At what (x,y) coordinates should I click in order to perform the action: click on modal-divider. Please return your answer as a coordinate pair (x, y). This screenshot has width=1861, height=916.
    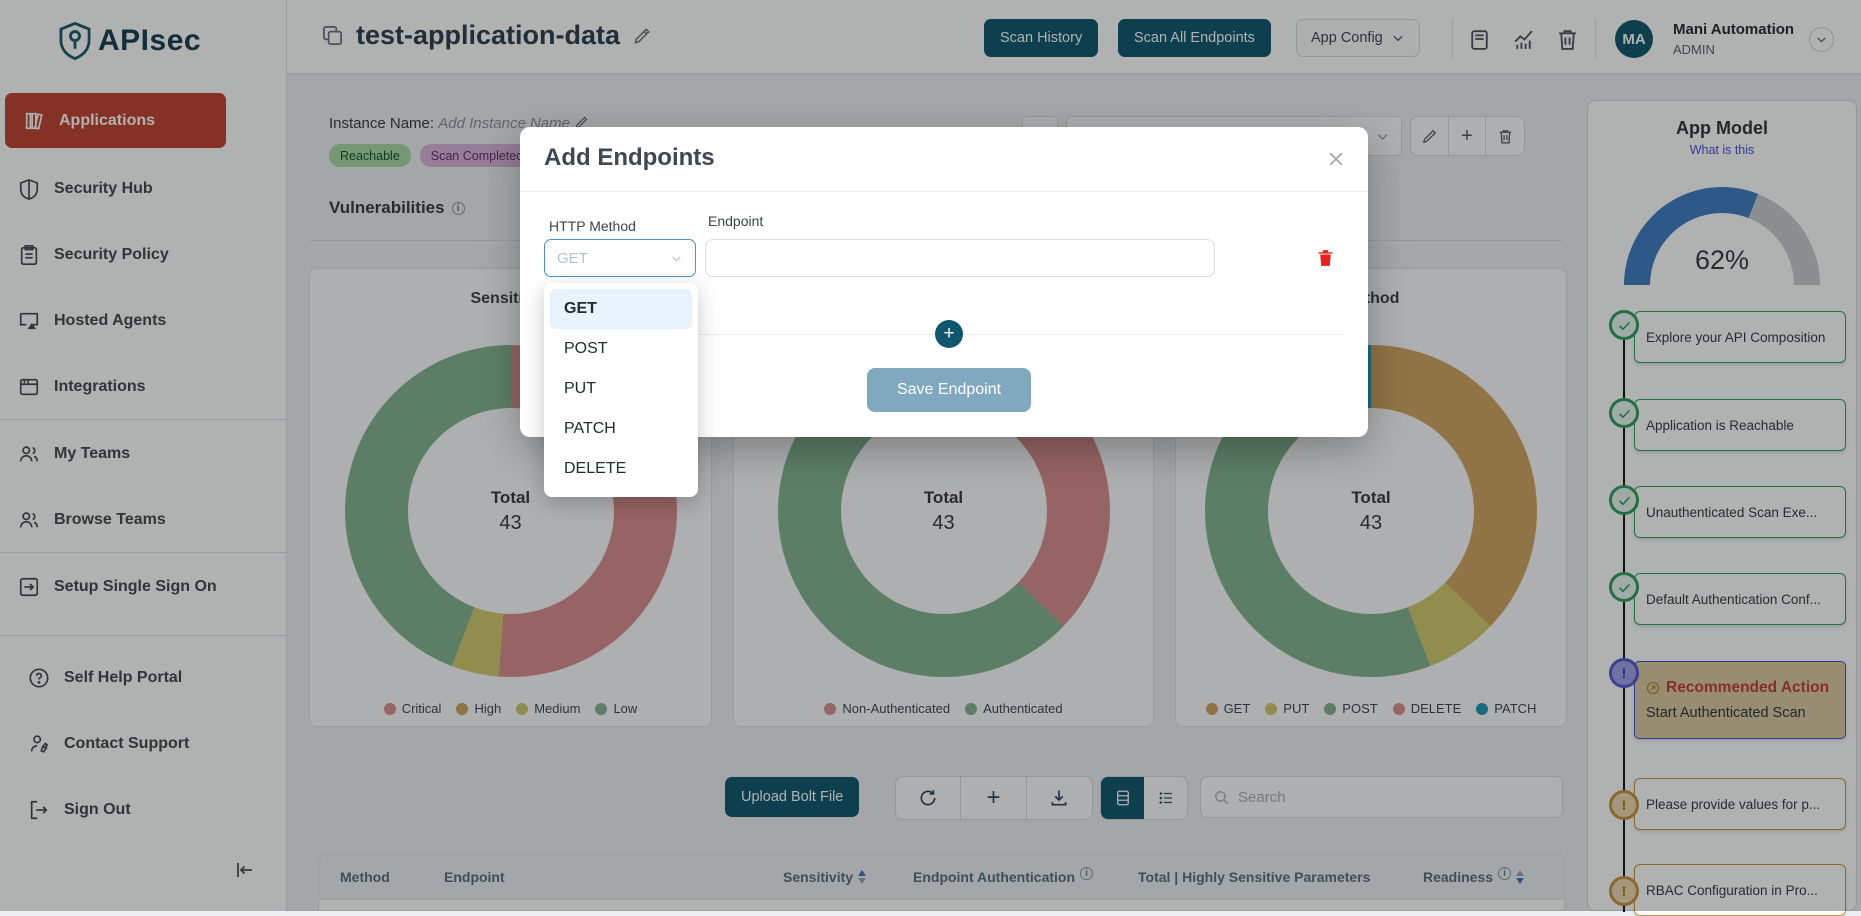
    Looking at the image, I should click on (944, 191).